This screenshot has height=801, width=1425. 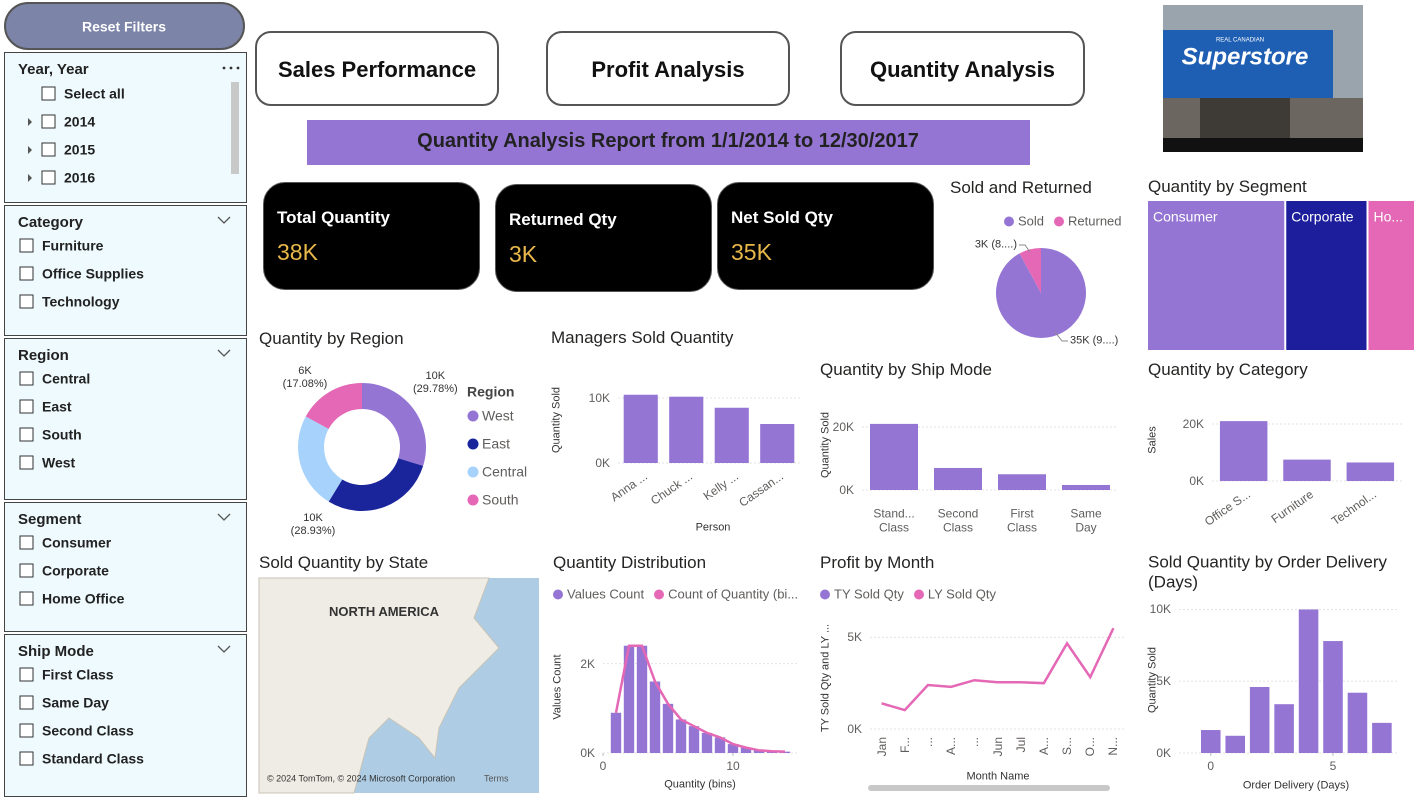 I want to click on slicer-item: Corporate, so click(x=75, y=570).